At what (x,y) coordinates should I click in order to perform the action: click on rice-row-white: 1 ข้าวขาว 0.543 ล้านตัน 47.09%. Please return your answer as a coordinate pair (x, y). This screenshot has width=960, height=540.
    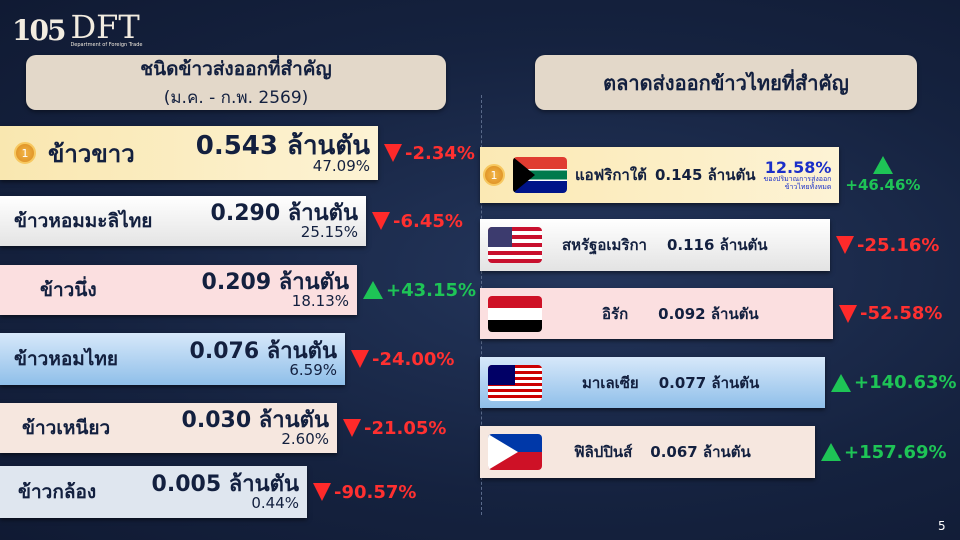
    Looking at the image, I should click on (189, 153).